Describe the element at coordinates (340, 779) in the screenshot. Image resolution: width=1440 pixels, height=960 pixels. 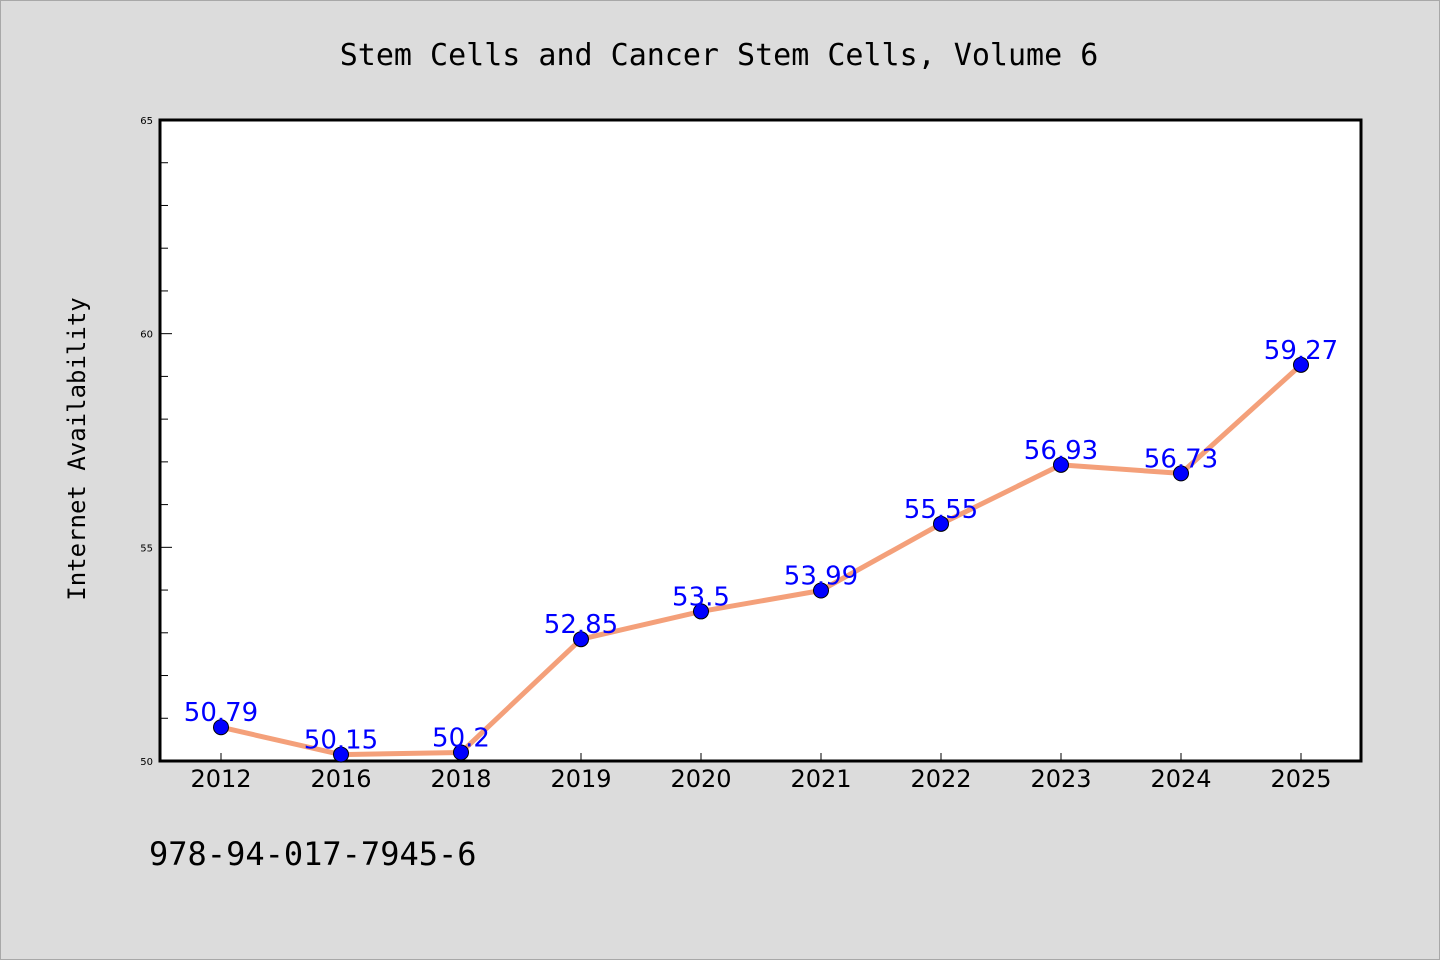
I see `x-tick-label: 2016` at that location.